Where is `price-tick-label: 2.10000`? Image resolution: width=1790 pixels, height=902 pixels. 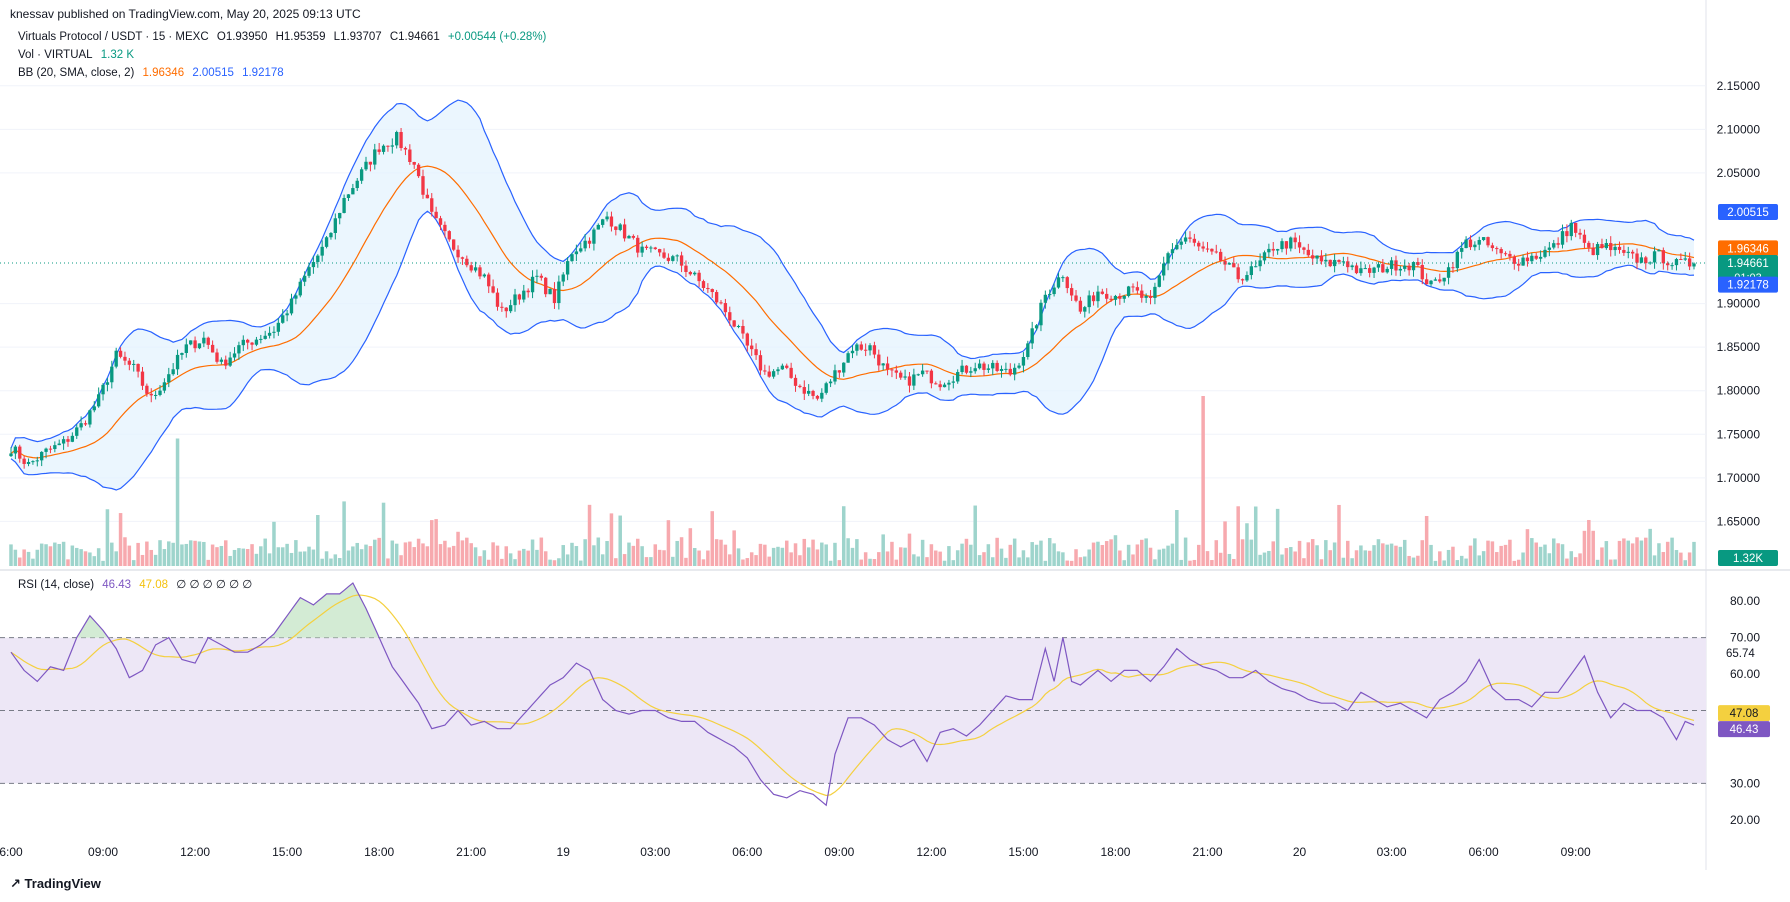
price-tick-label: 2.10000 is located at coordinates (1739, 129).